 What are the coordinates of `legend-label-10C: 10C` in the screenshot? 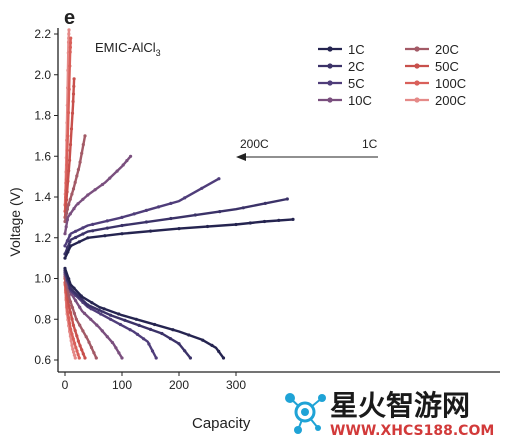 It's located at (360, 100).